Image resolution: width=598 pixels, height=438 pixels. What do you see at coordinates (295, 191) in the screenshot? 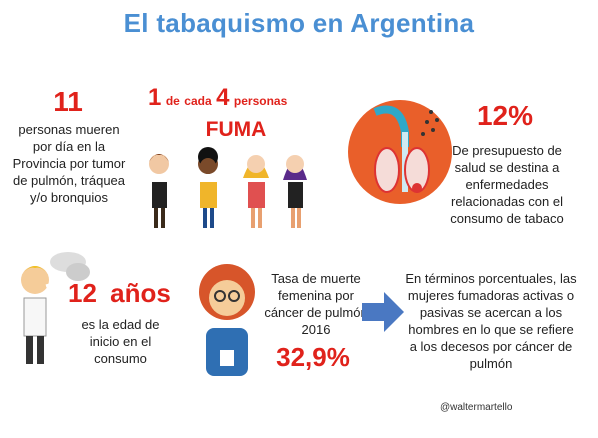
I see `person-4-icon` at bounding box center [295, 191].